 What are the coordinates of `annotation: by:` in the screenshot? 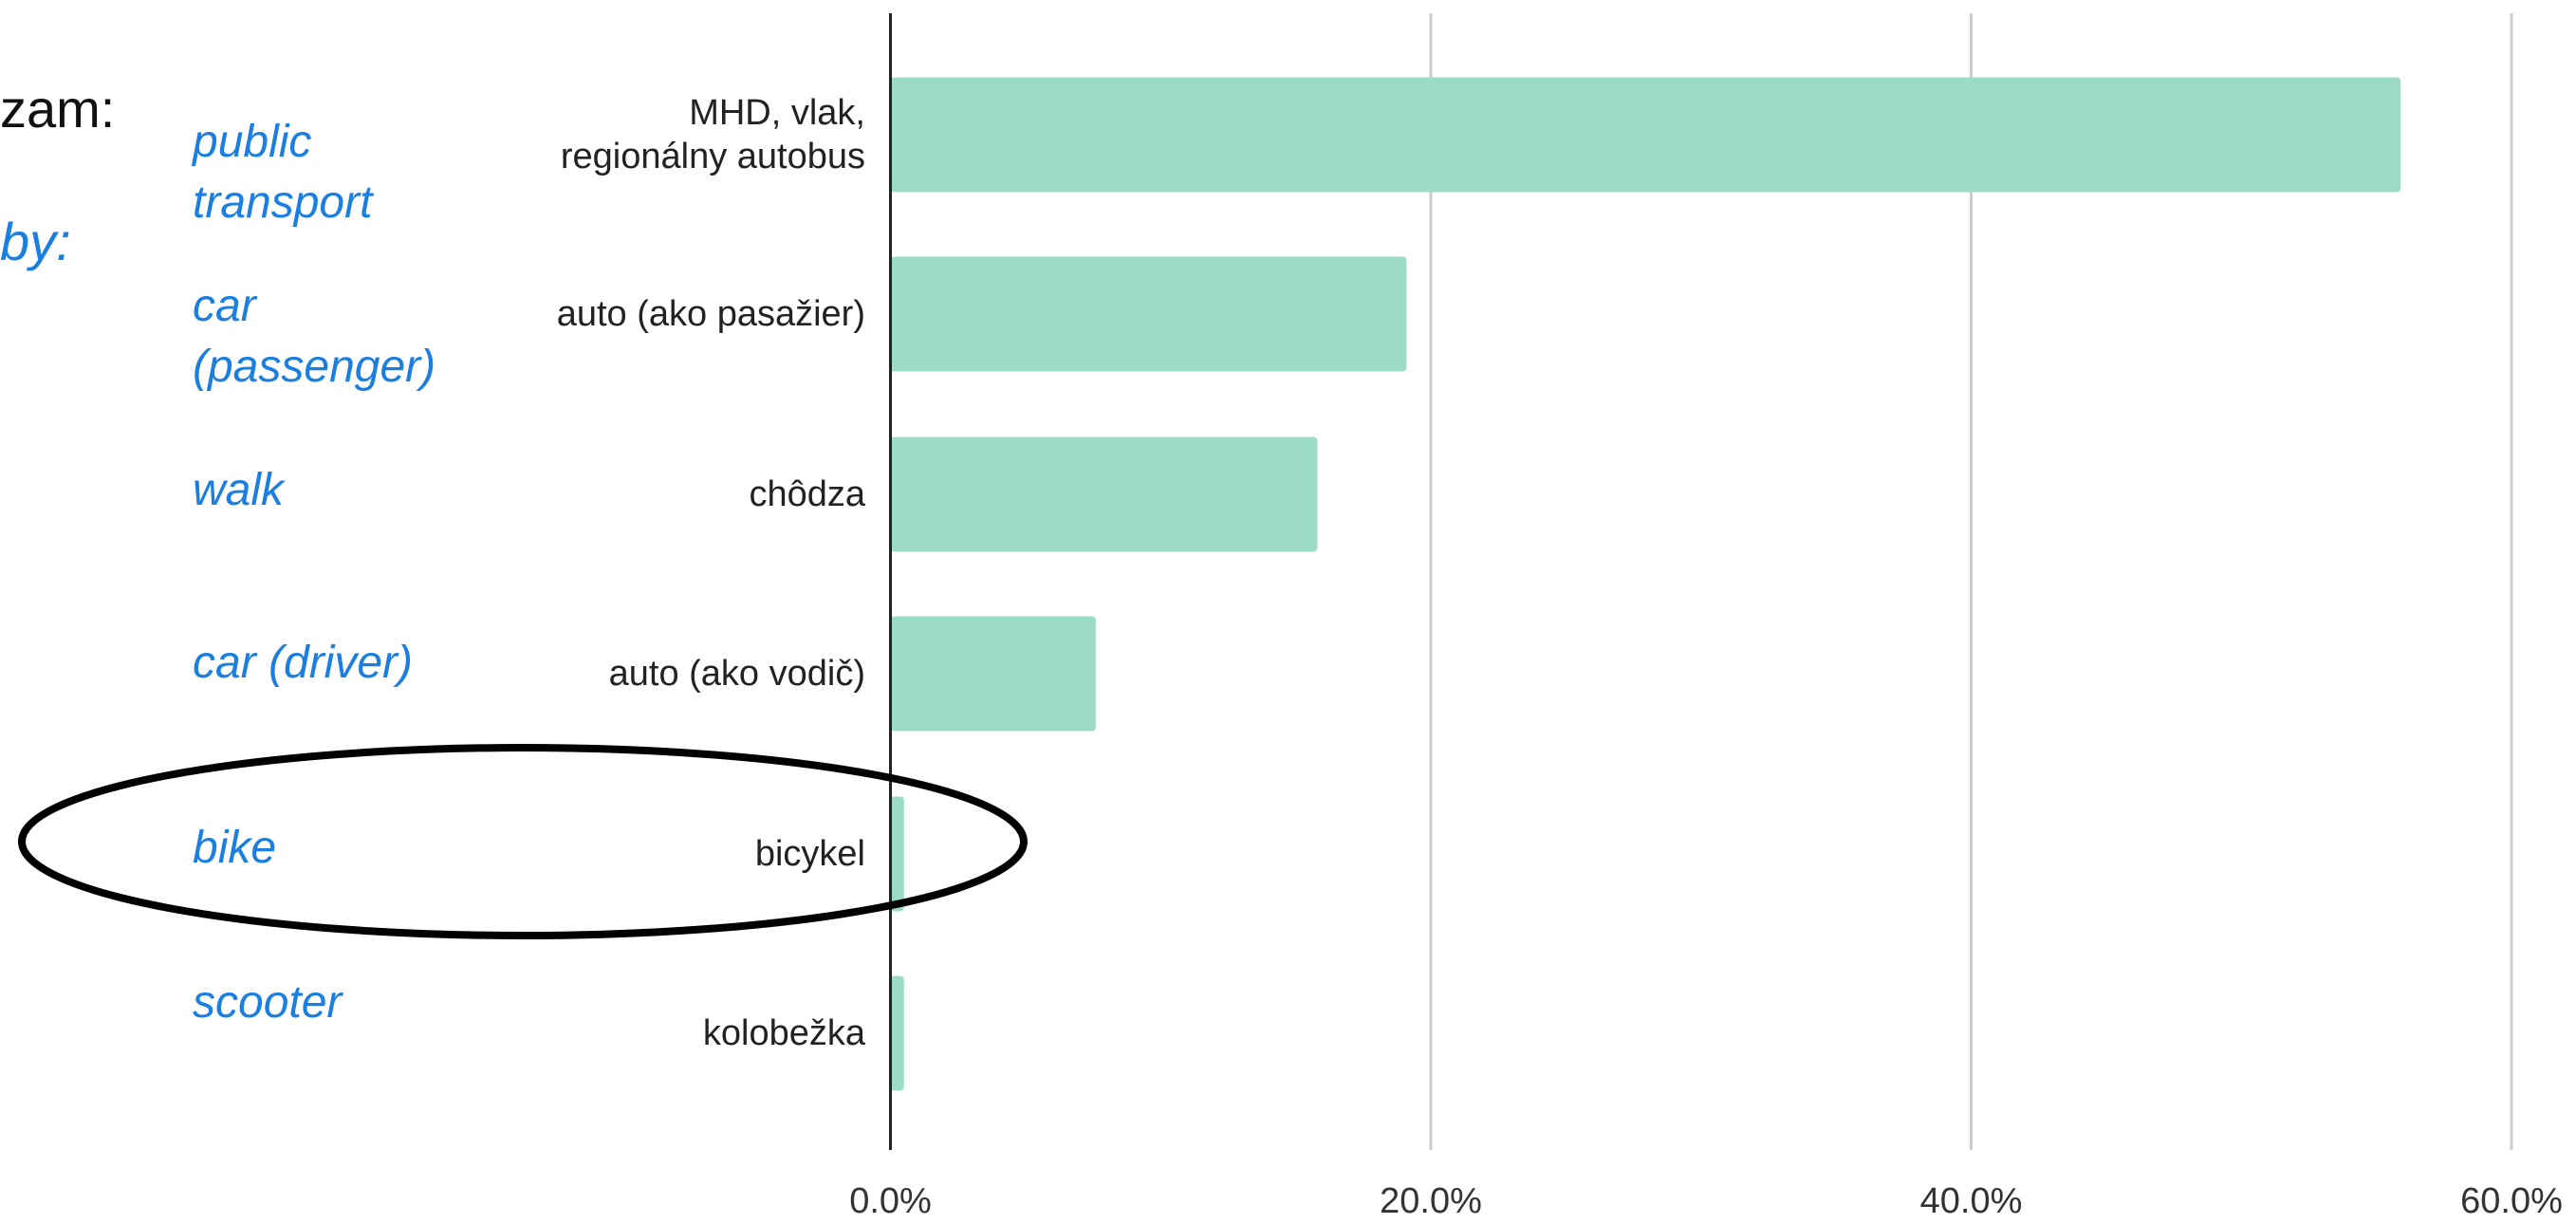 It's located at (35, 242).